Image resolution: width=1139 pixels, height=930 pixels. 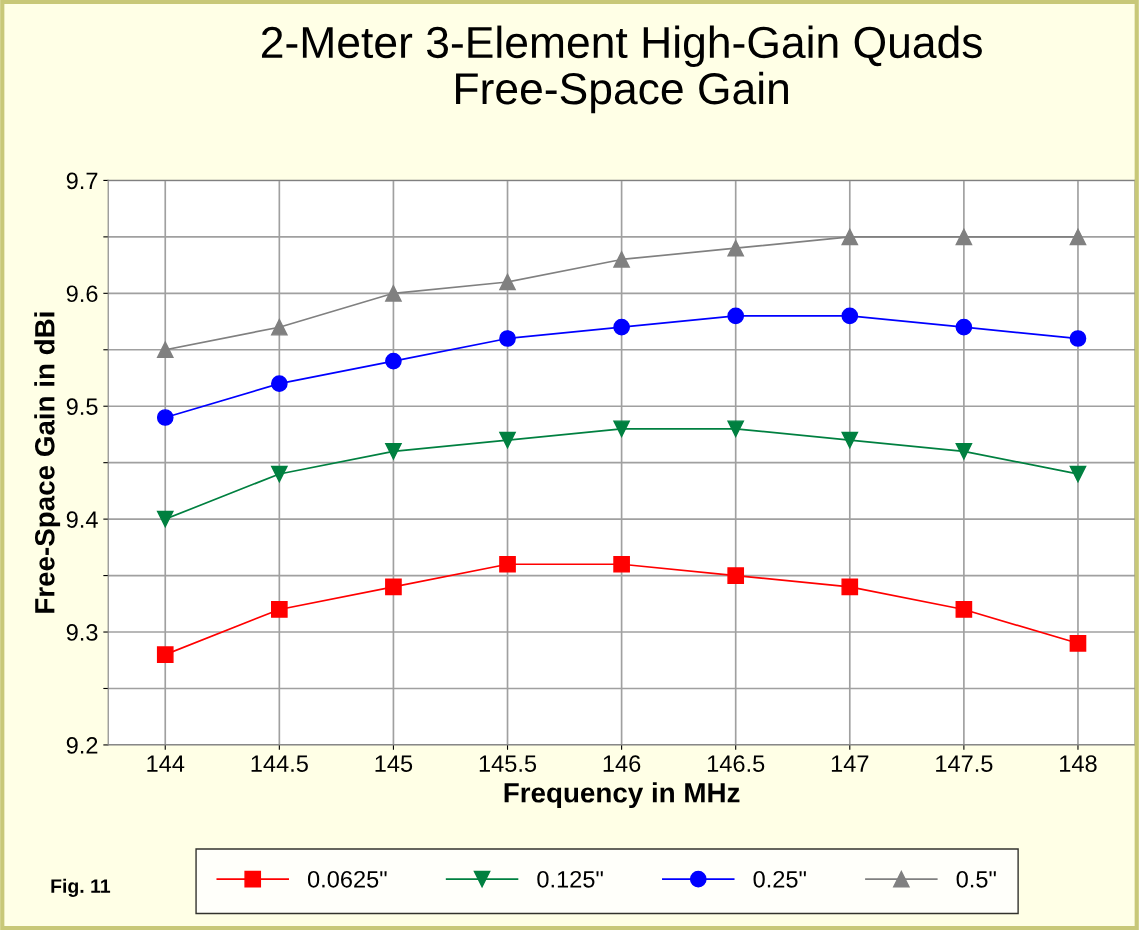 What do you see at coordinates (82, 519) in the screenshot?
I see `y-tick-label: 9.4` at bounding box center [82, 519].